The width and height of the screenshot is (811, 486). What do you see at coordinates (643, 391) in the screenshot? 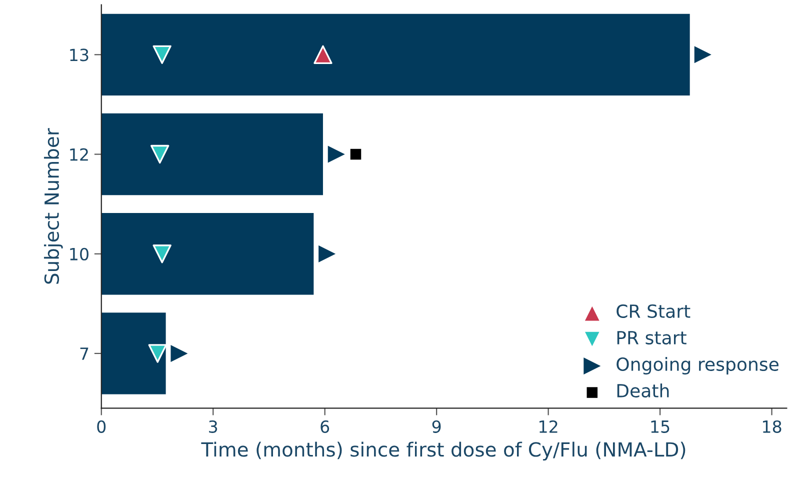
I see `legend-label: Death` at bounding box center [643, 391].